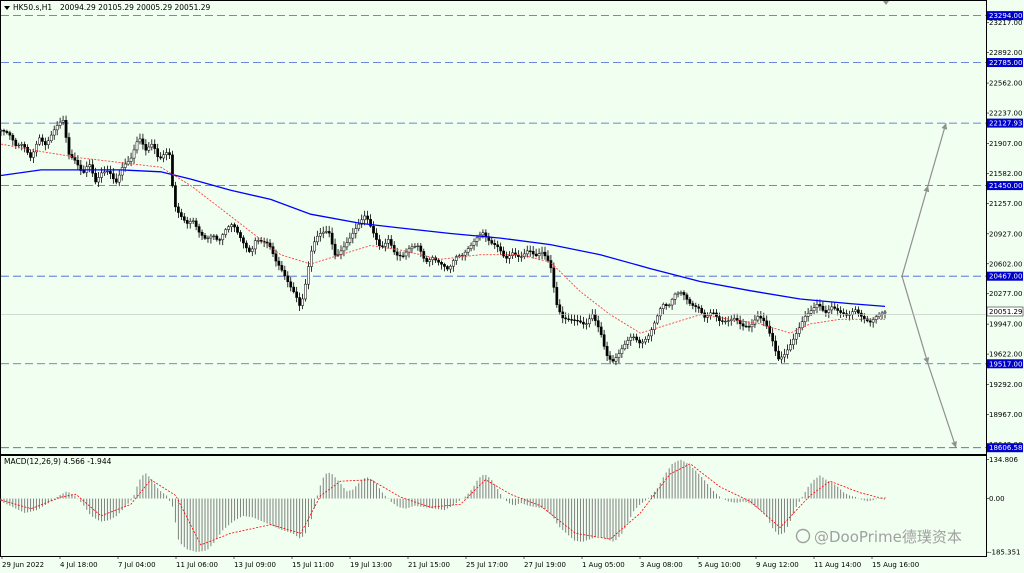 The width and height of the screenshot is (1024, 573). What do you see at coordinates (924, 199) in the screenshot?
I see `projection-arrow-line` at bounding box center [924, 199].